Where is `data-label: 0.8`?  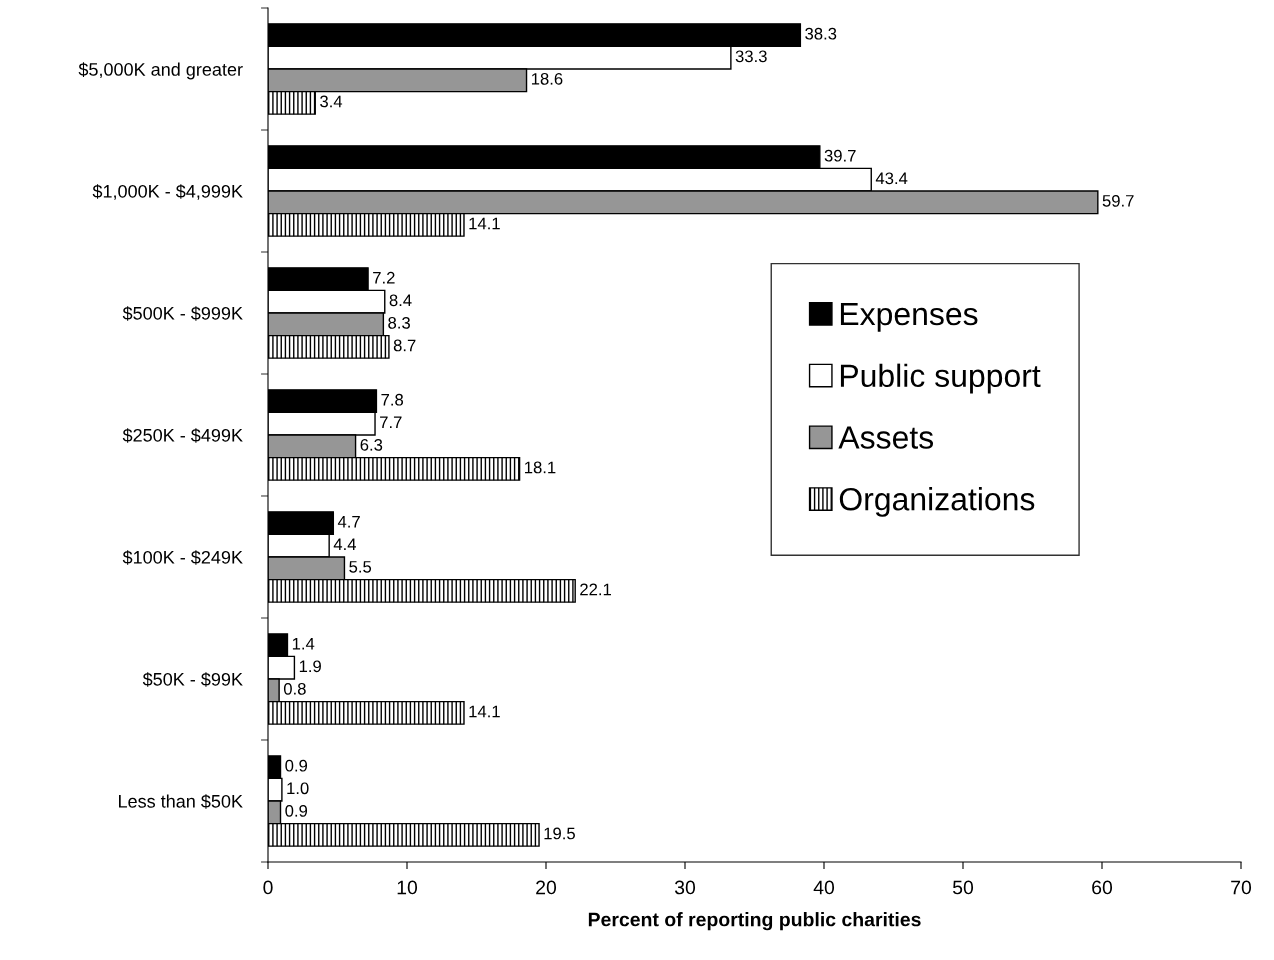 data-label: 0.8 is located at coordinates (294, 688).